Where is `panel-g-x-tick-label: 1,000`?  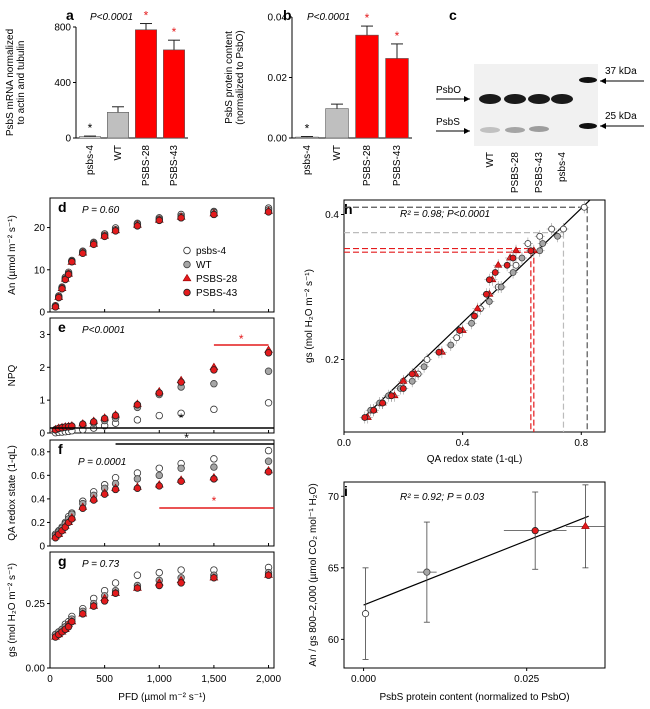 panel-g-x-tick-label: 1,000 is located at coordinates (159, 679).